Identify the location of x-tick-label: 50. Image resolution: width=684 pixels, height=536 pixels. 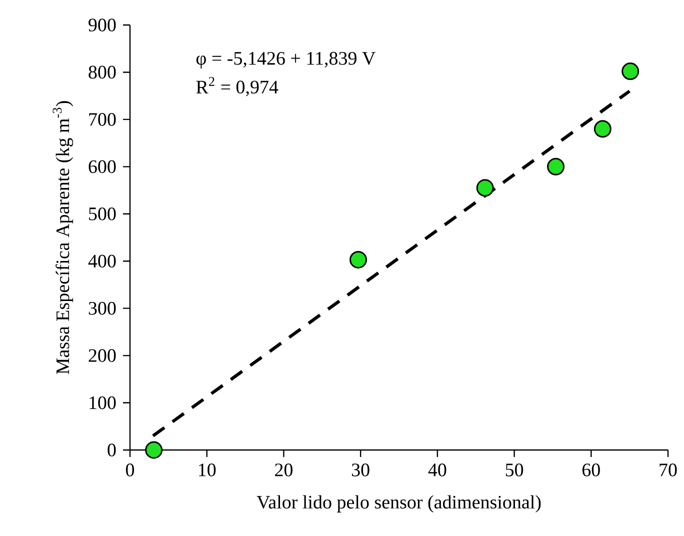
(515, 470).